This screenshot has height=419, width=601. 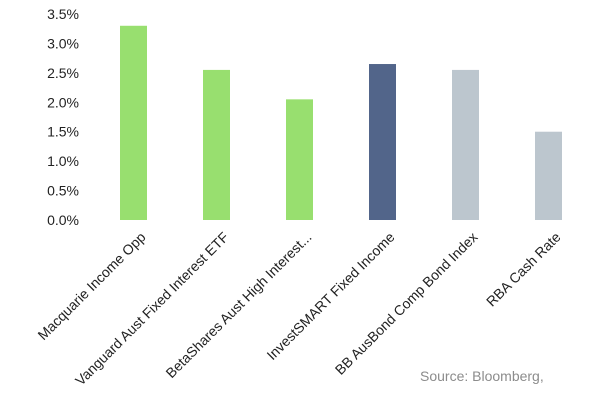 I want to click on y-tick-label: 1.0%, so click(x=63, y=161).